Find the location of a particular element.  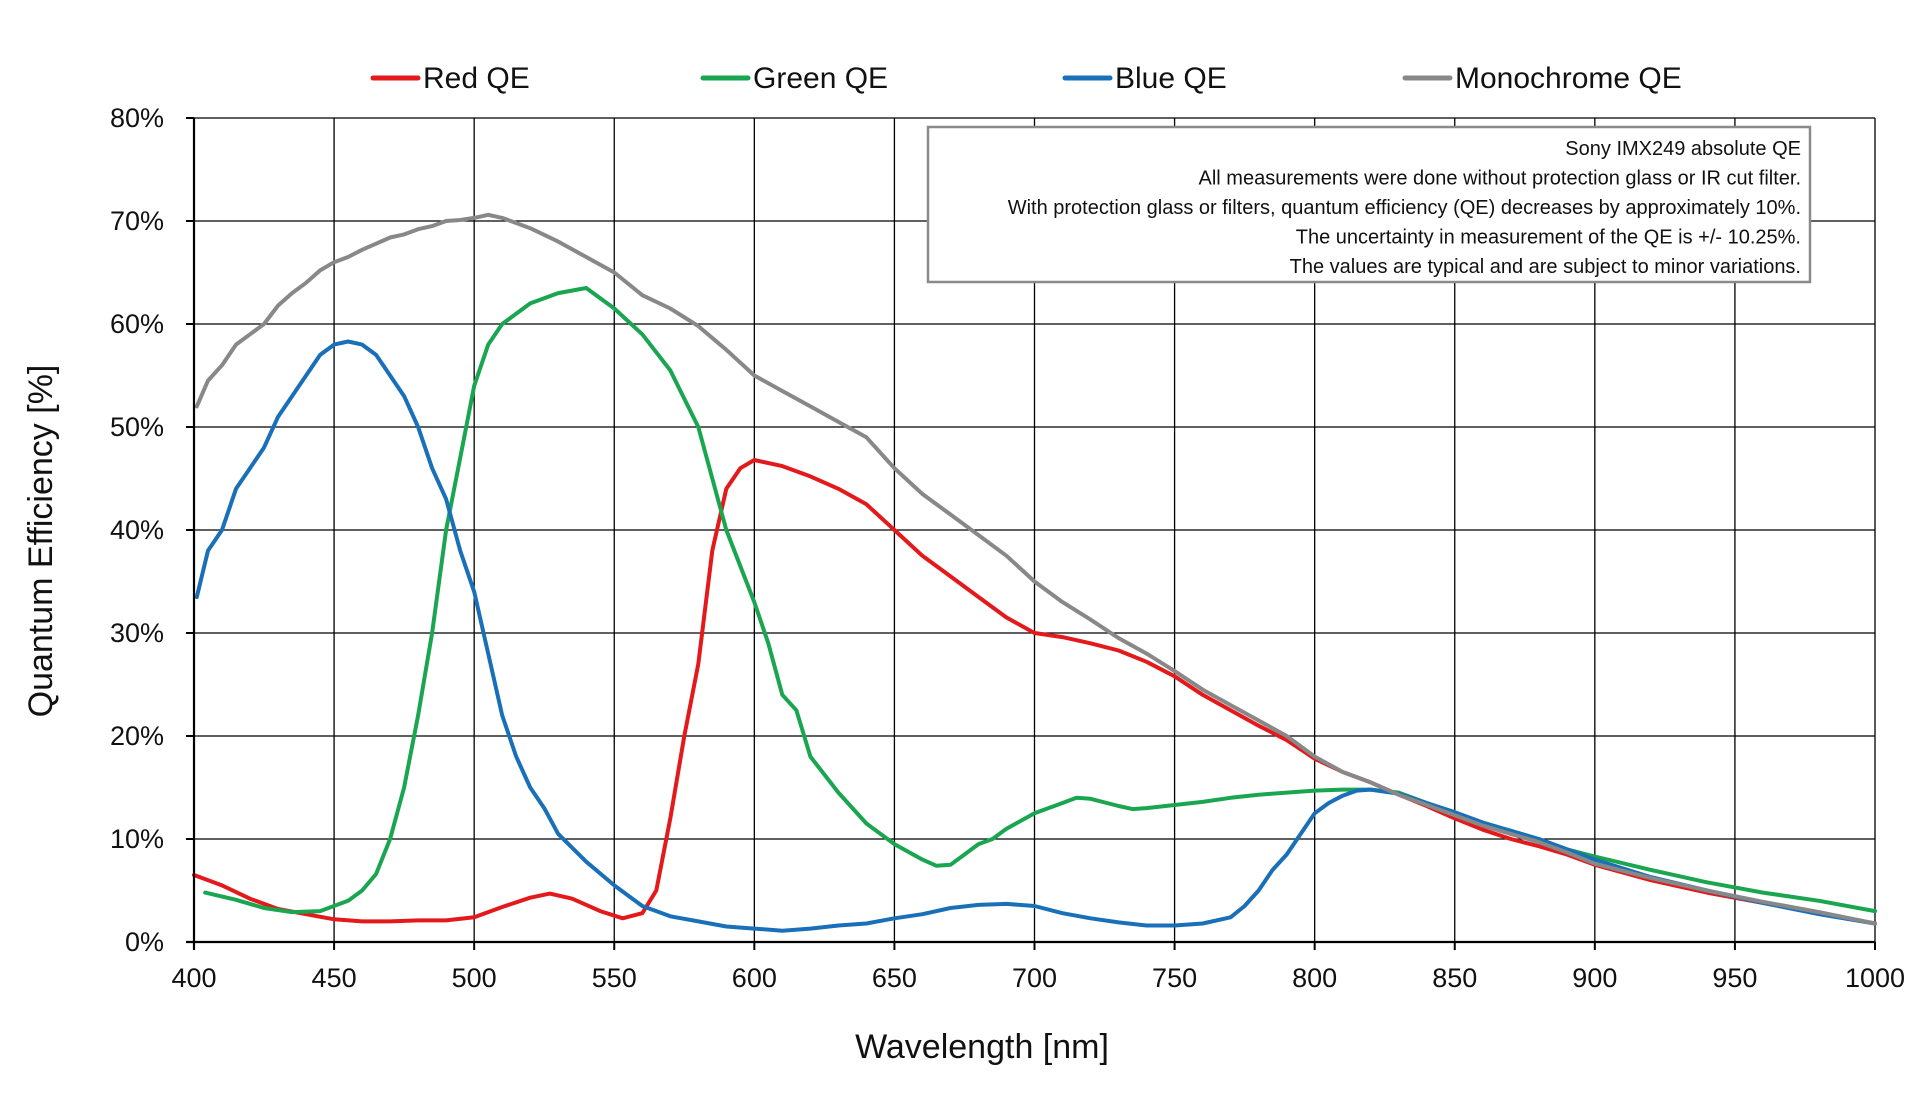

y-tick-label: 30% is located at coordinates (137, 633).